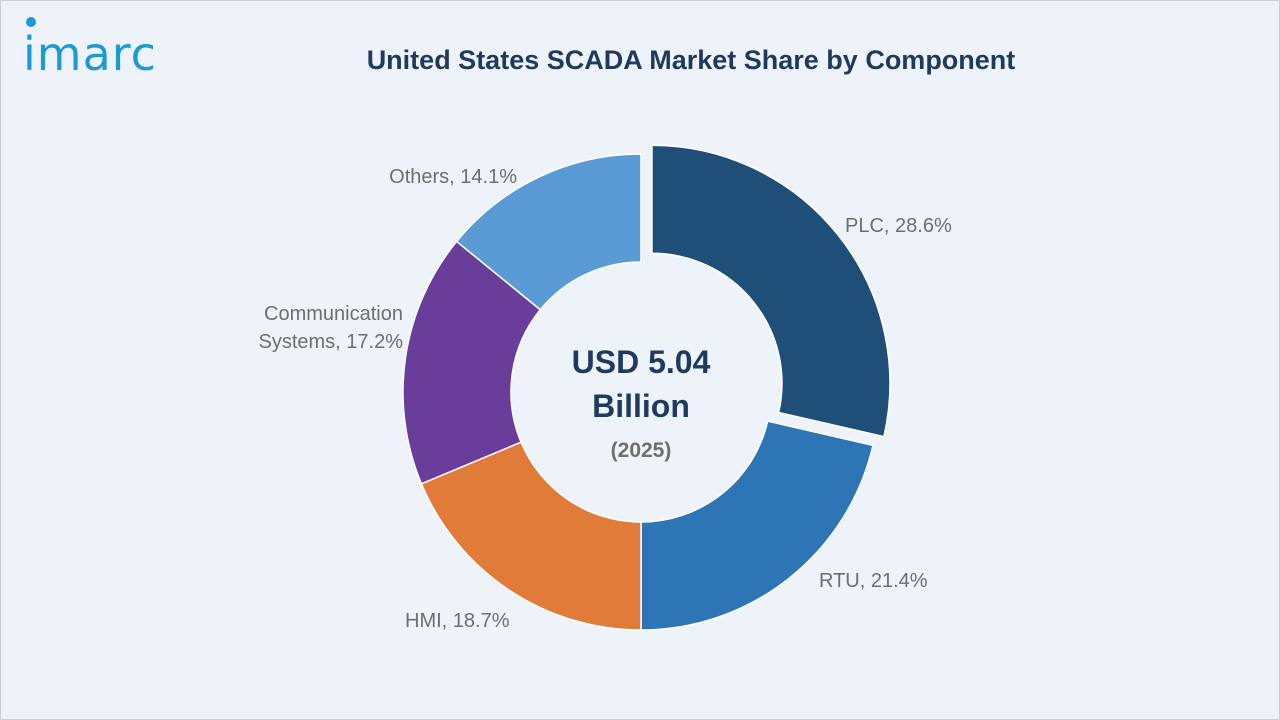 The width and height of the screenshot is (1280, 720). What do you see at coordinates (548, 232) in the screenshot?
I see `slice-others` at bounding box center [548, 232].